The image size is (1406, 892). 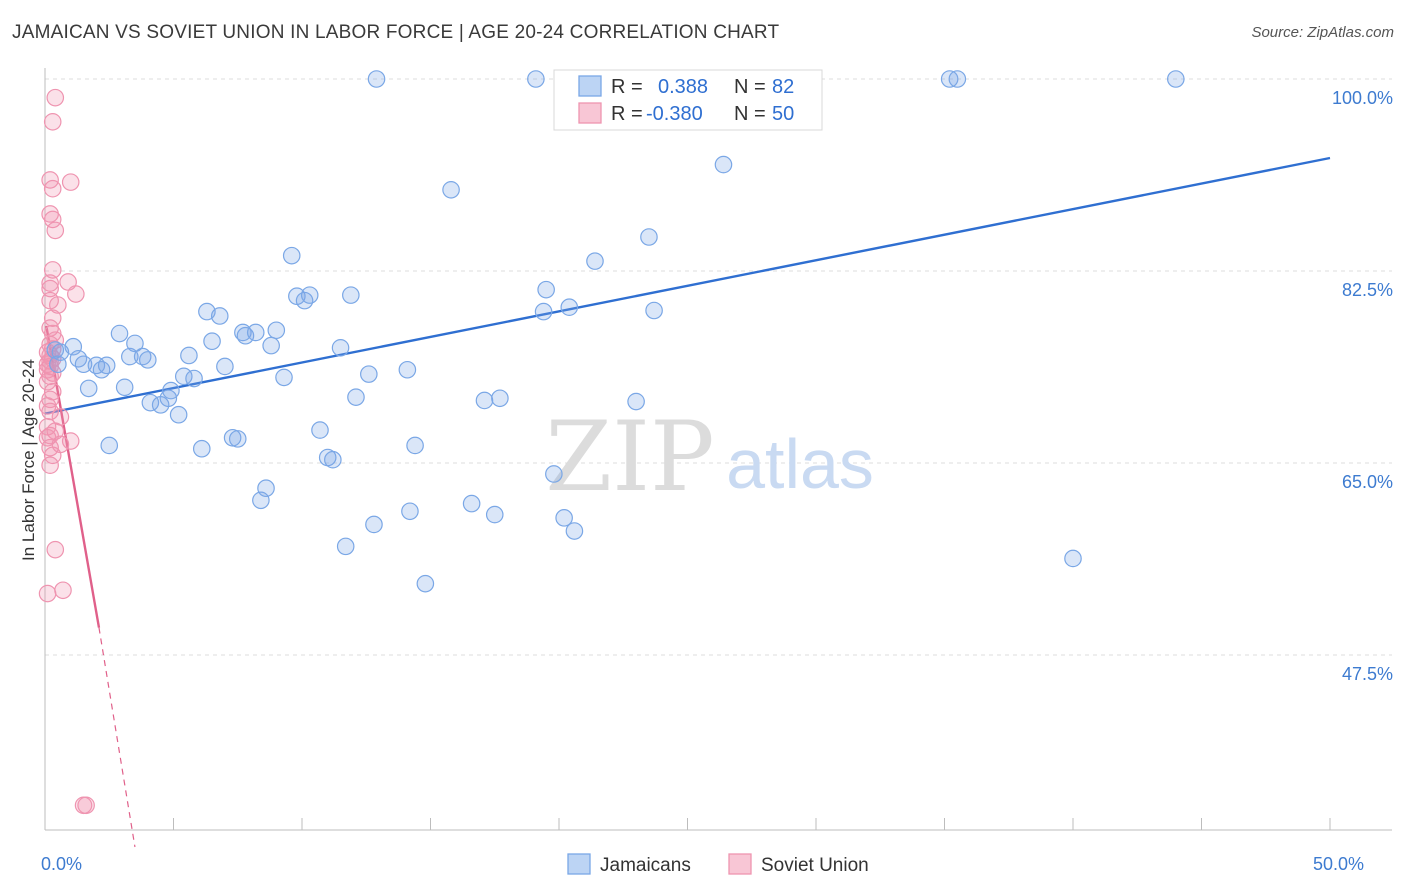 What do you see at coordinates (61, 864) in the screenshot?
I see `x-tick-label: 0.0%` at bounding box center [61, 864].